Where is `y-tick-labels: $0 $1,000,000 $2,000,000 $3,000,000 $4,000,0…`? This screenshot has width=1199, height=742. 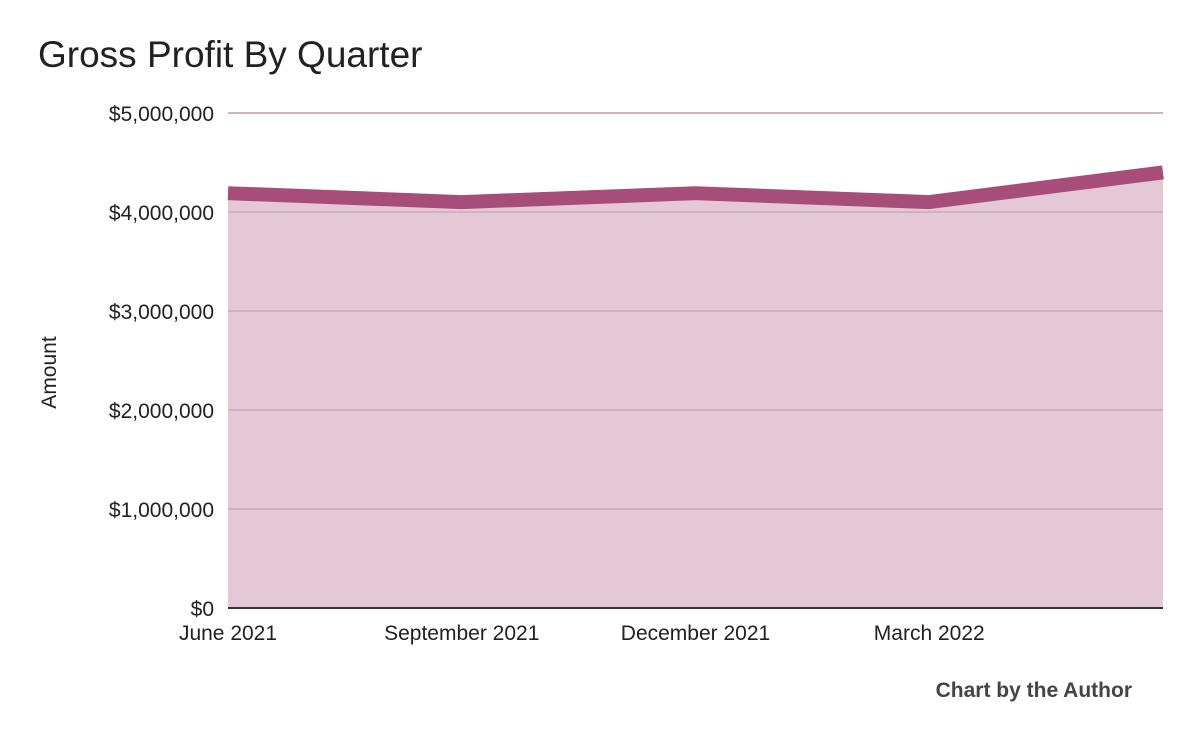
y-tick-labels: $0 $1,000,000 $2,000,000 $3,000,000 $4,000,0… is located at coordinates (161, 362).